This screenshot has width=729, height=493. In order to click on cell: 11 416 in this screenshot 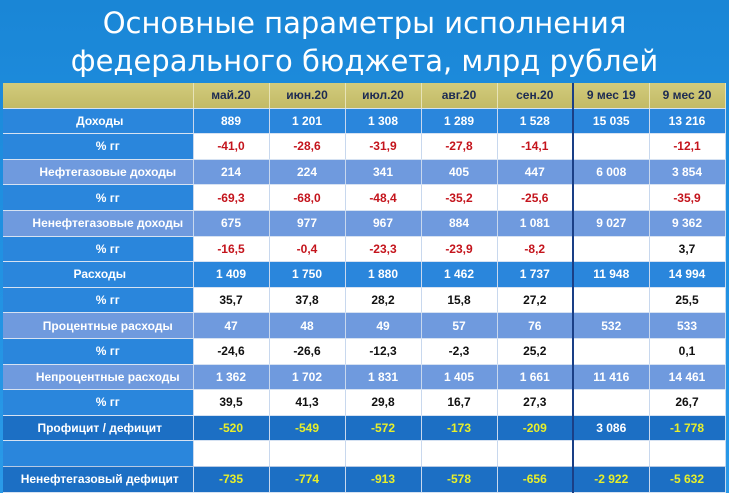, I will do `click(611, 377)`.